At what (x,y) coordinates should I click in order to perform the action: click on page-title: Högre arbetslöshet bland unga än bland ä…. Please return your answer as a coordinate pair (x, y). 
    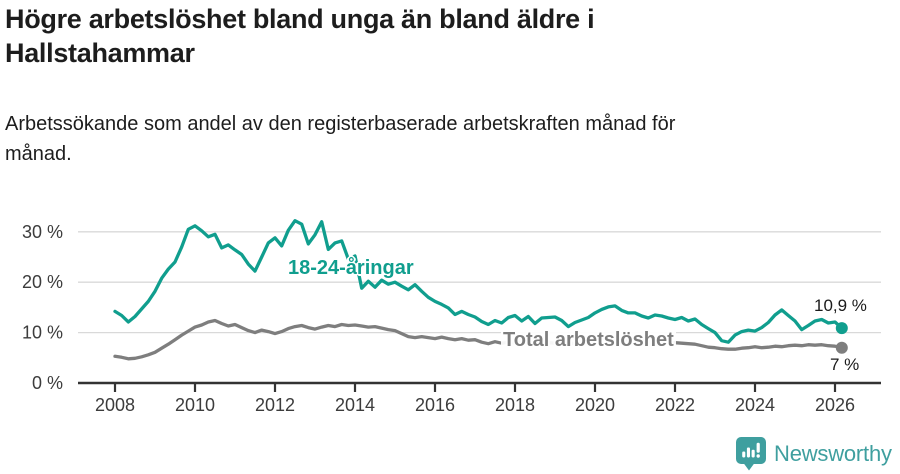
    Looking at the image, I should click on (385, 36).